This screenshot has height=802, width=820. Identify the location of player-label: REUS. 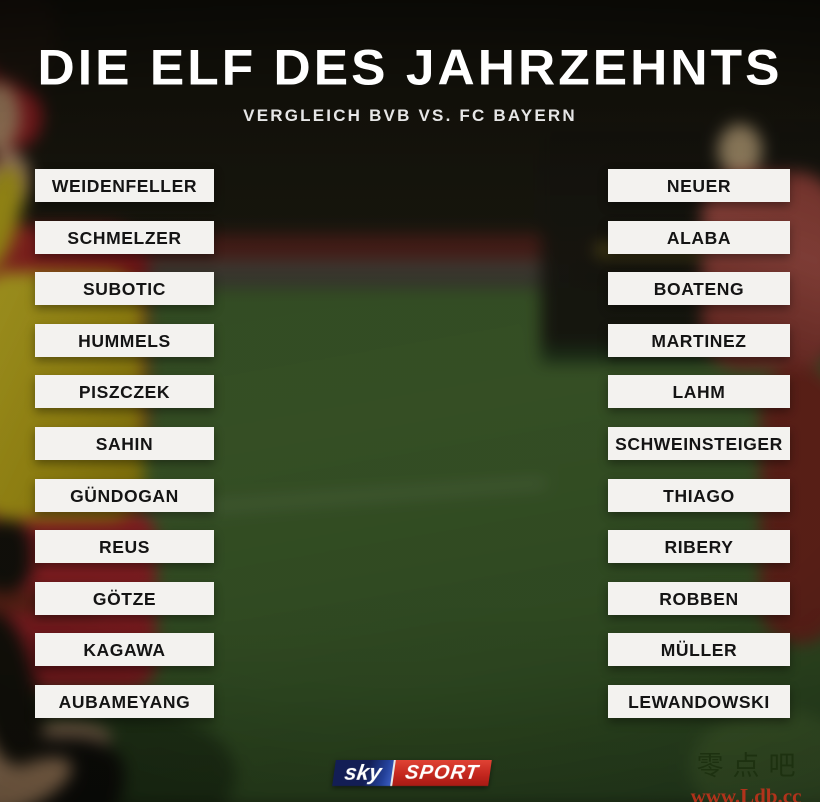
(124, 547).